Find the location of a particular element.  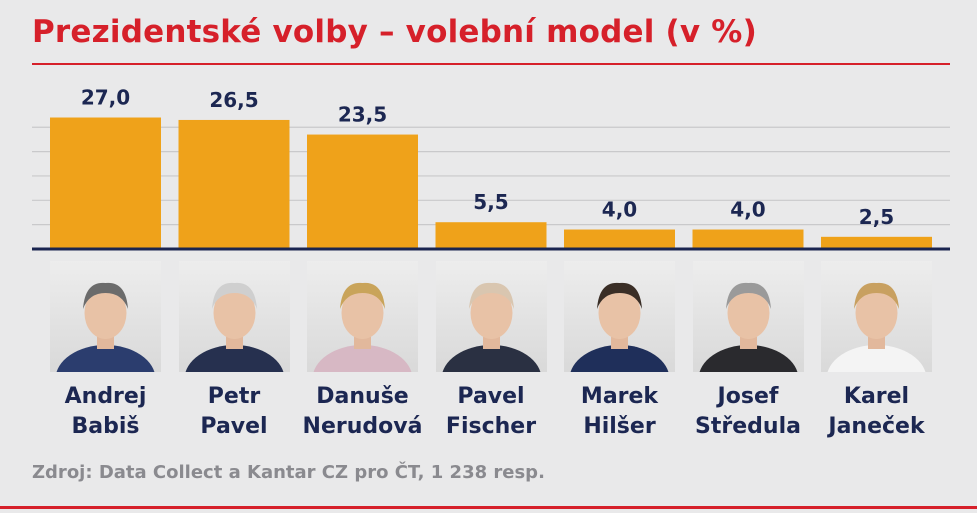

bar-value-label: 2,5 is located at coordinates (876, 217).